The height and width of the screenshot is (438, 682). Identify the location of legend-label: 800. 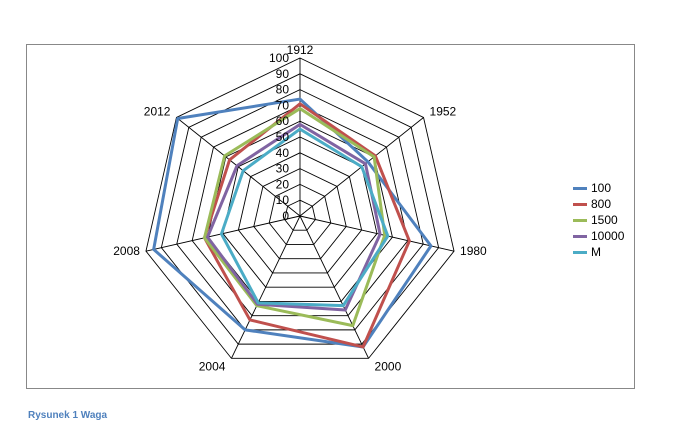
(601, 204).